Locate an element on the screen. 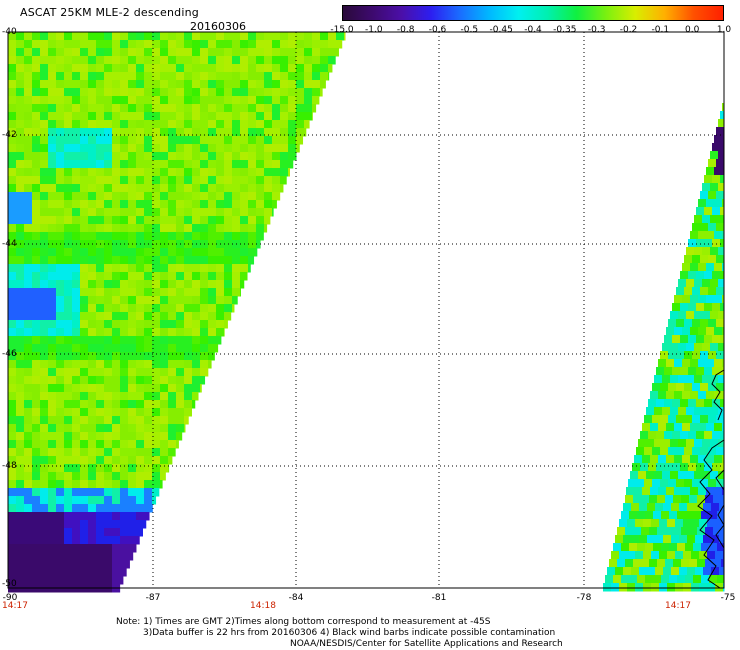  color-bar-tick-label: -0.45 is located at coordinates (501, 30).